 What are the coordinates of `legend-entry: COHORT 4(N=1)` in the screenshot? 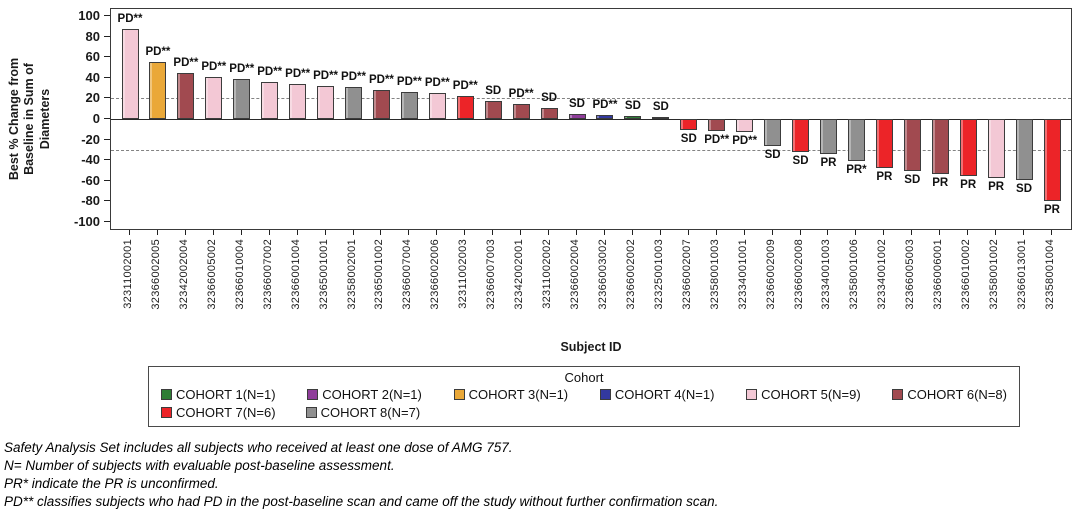 It's located at (657, 394).